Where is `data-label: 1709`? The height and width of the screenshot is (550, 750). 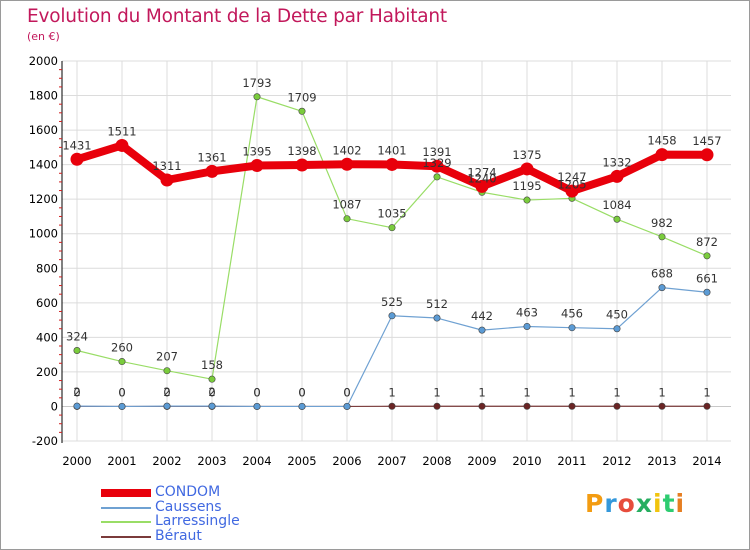 data-label: 1709 is located at coordinates (301, 97).